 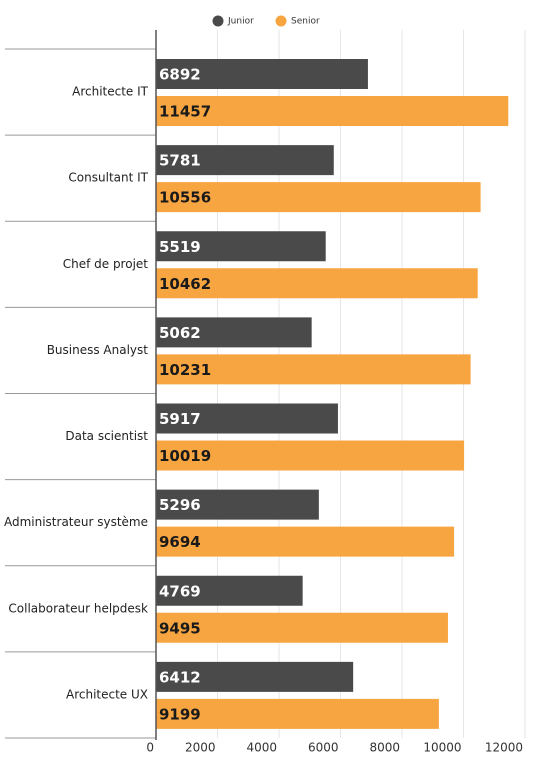 I want to click on x-tick-label: 4000, so click(x=261, y=748).